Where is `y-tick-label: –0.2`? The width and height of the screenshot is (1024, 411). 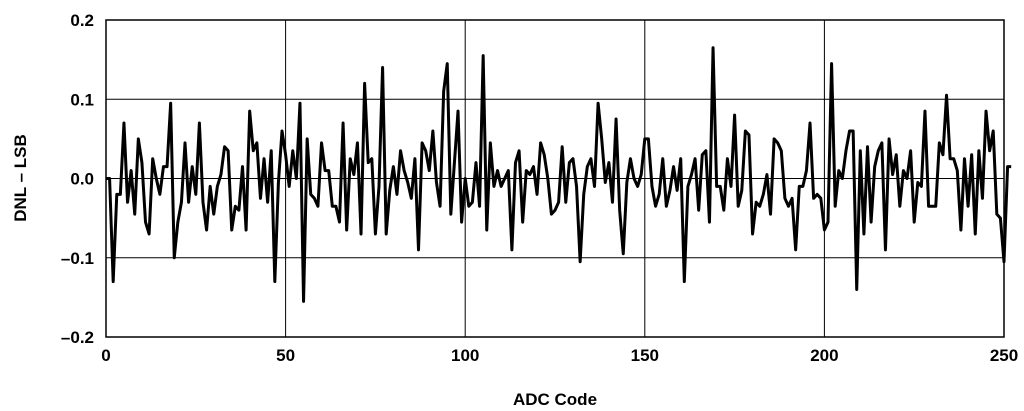 y-tick-label: –0.2 is located at coordinates (77, 337).